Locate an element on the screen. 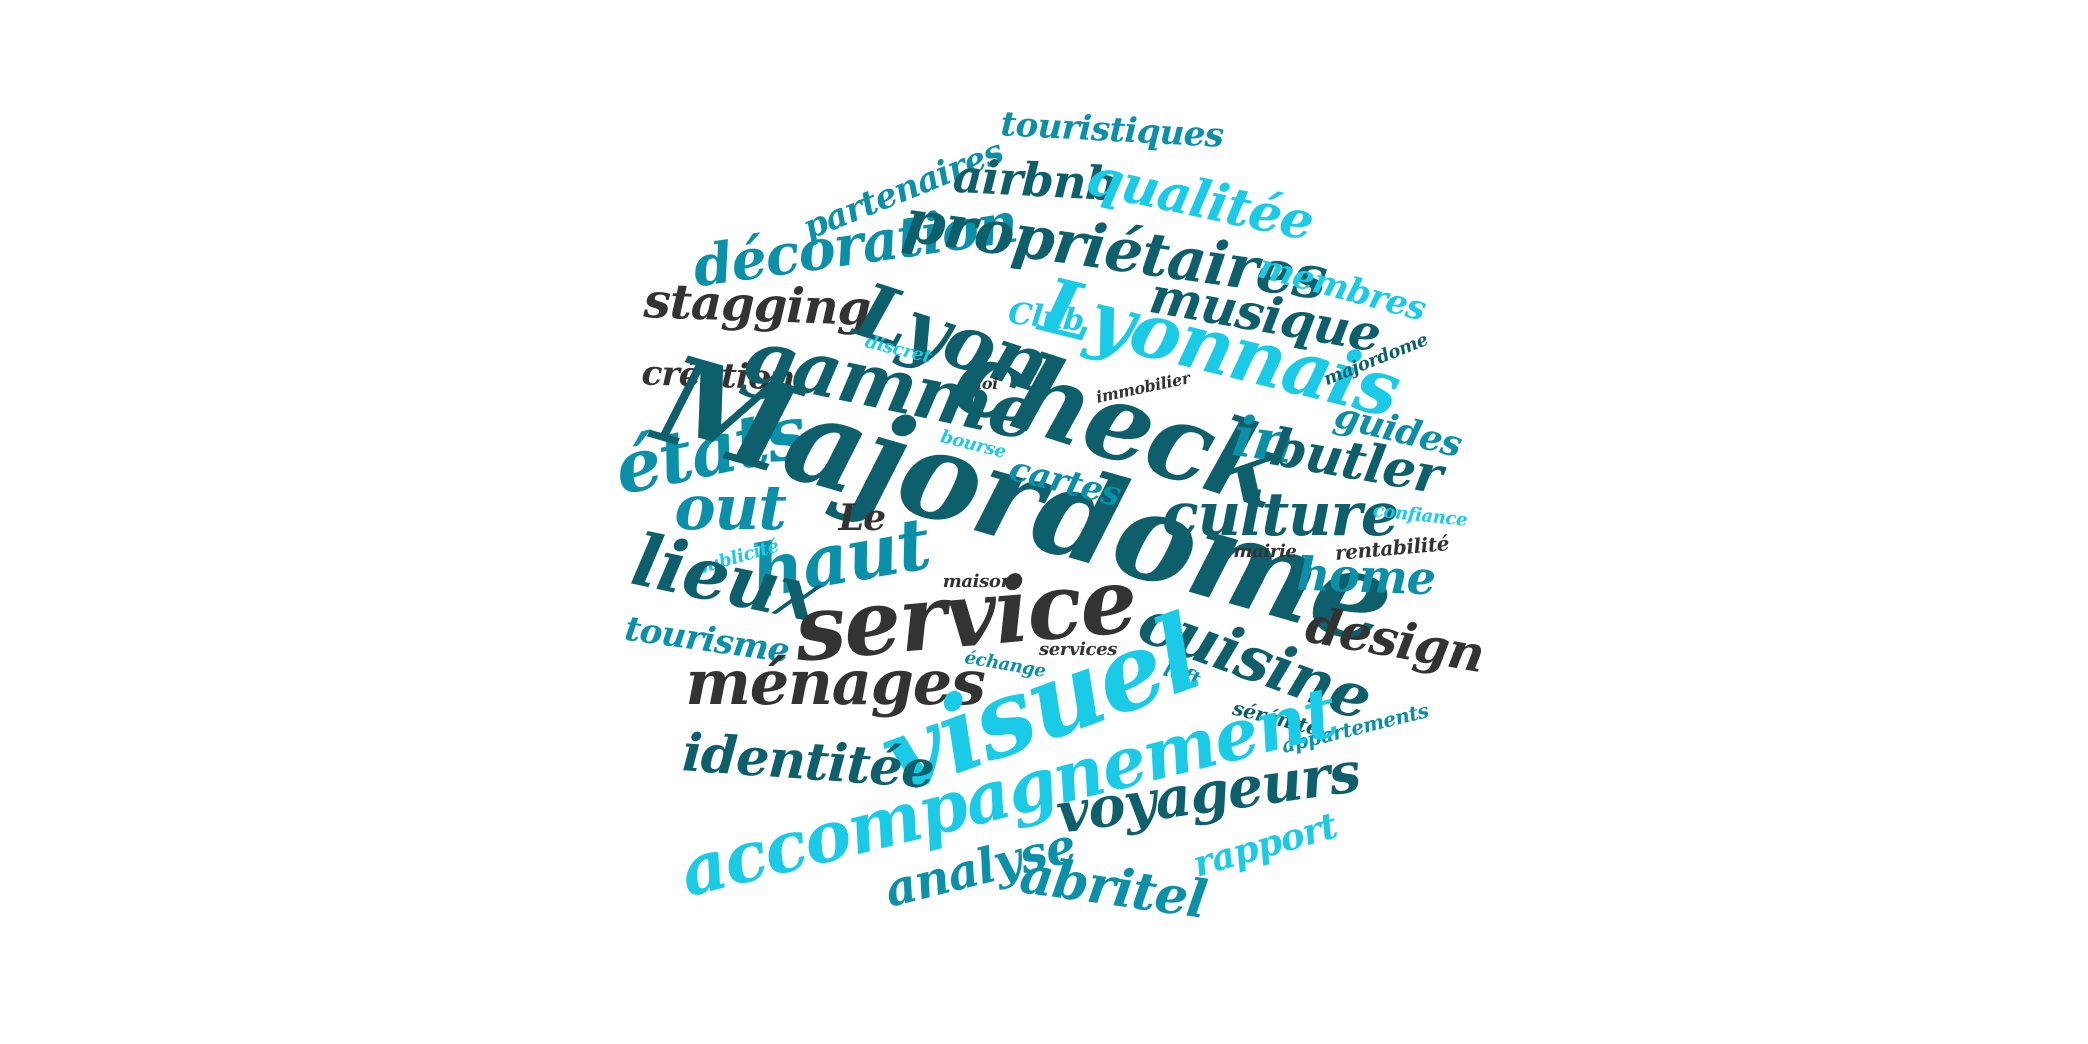 This screenshot has width=2088, height=1044. word-loi: loi is located at coordinates (987, 383).